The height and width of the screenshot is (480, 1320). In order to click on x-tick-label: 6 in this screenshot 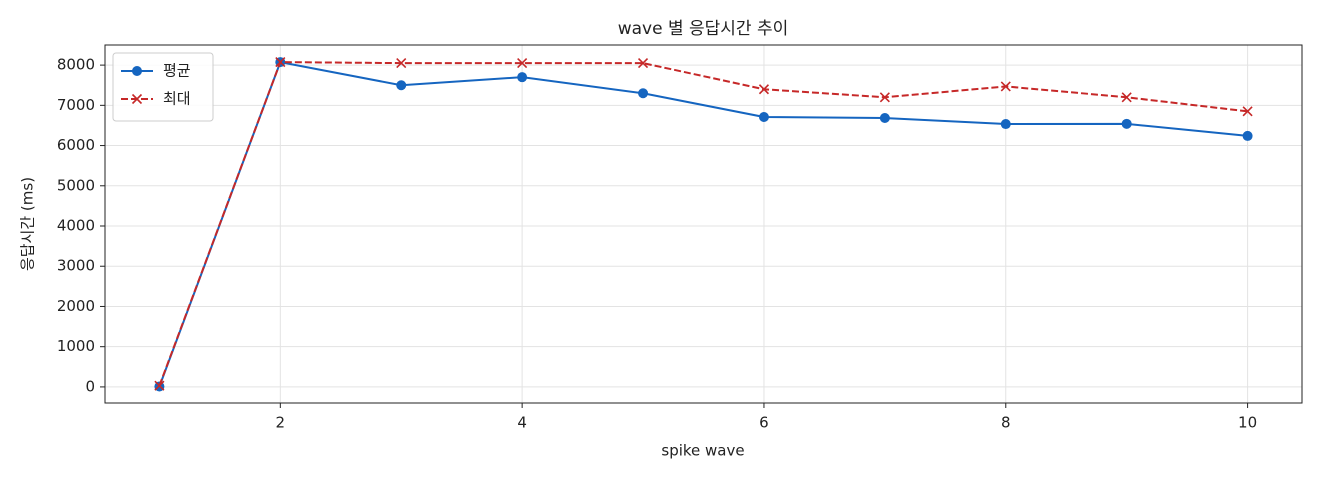, I will do `click(764, 423)`.